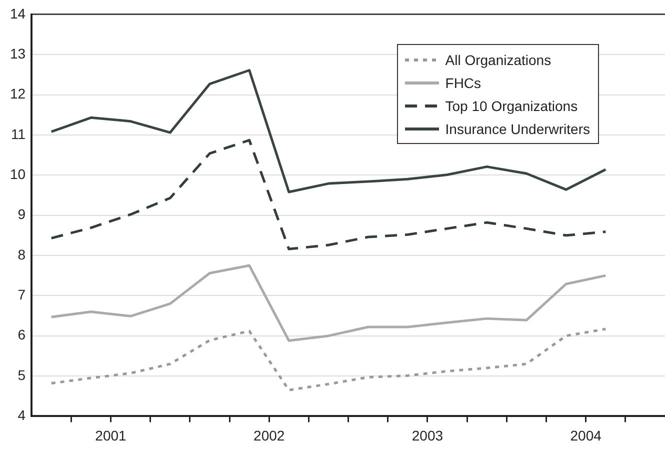 The width and height of the screenshot is (665, 455). Describe the element at coordinates (22, 254) in the screenshot. I see `y-tick-label: 8` at that location.